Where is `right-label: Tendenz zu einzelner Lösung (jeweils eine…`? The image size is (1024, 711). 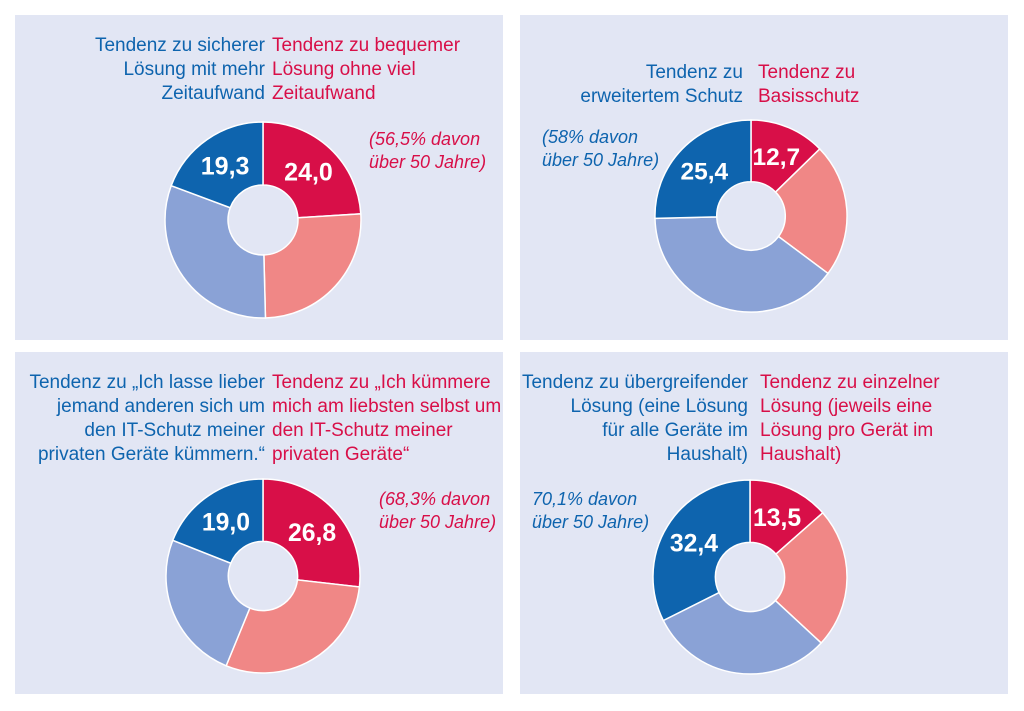
right-label: Tendenz zu einzelner Lösung (jeweils eine… is located at coordinates (850, 418).